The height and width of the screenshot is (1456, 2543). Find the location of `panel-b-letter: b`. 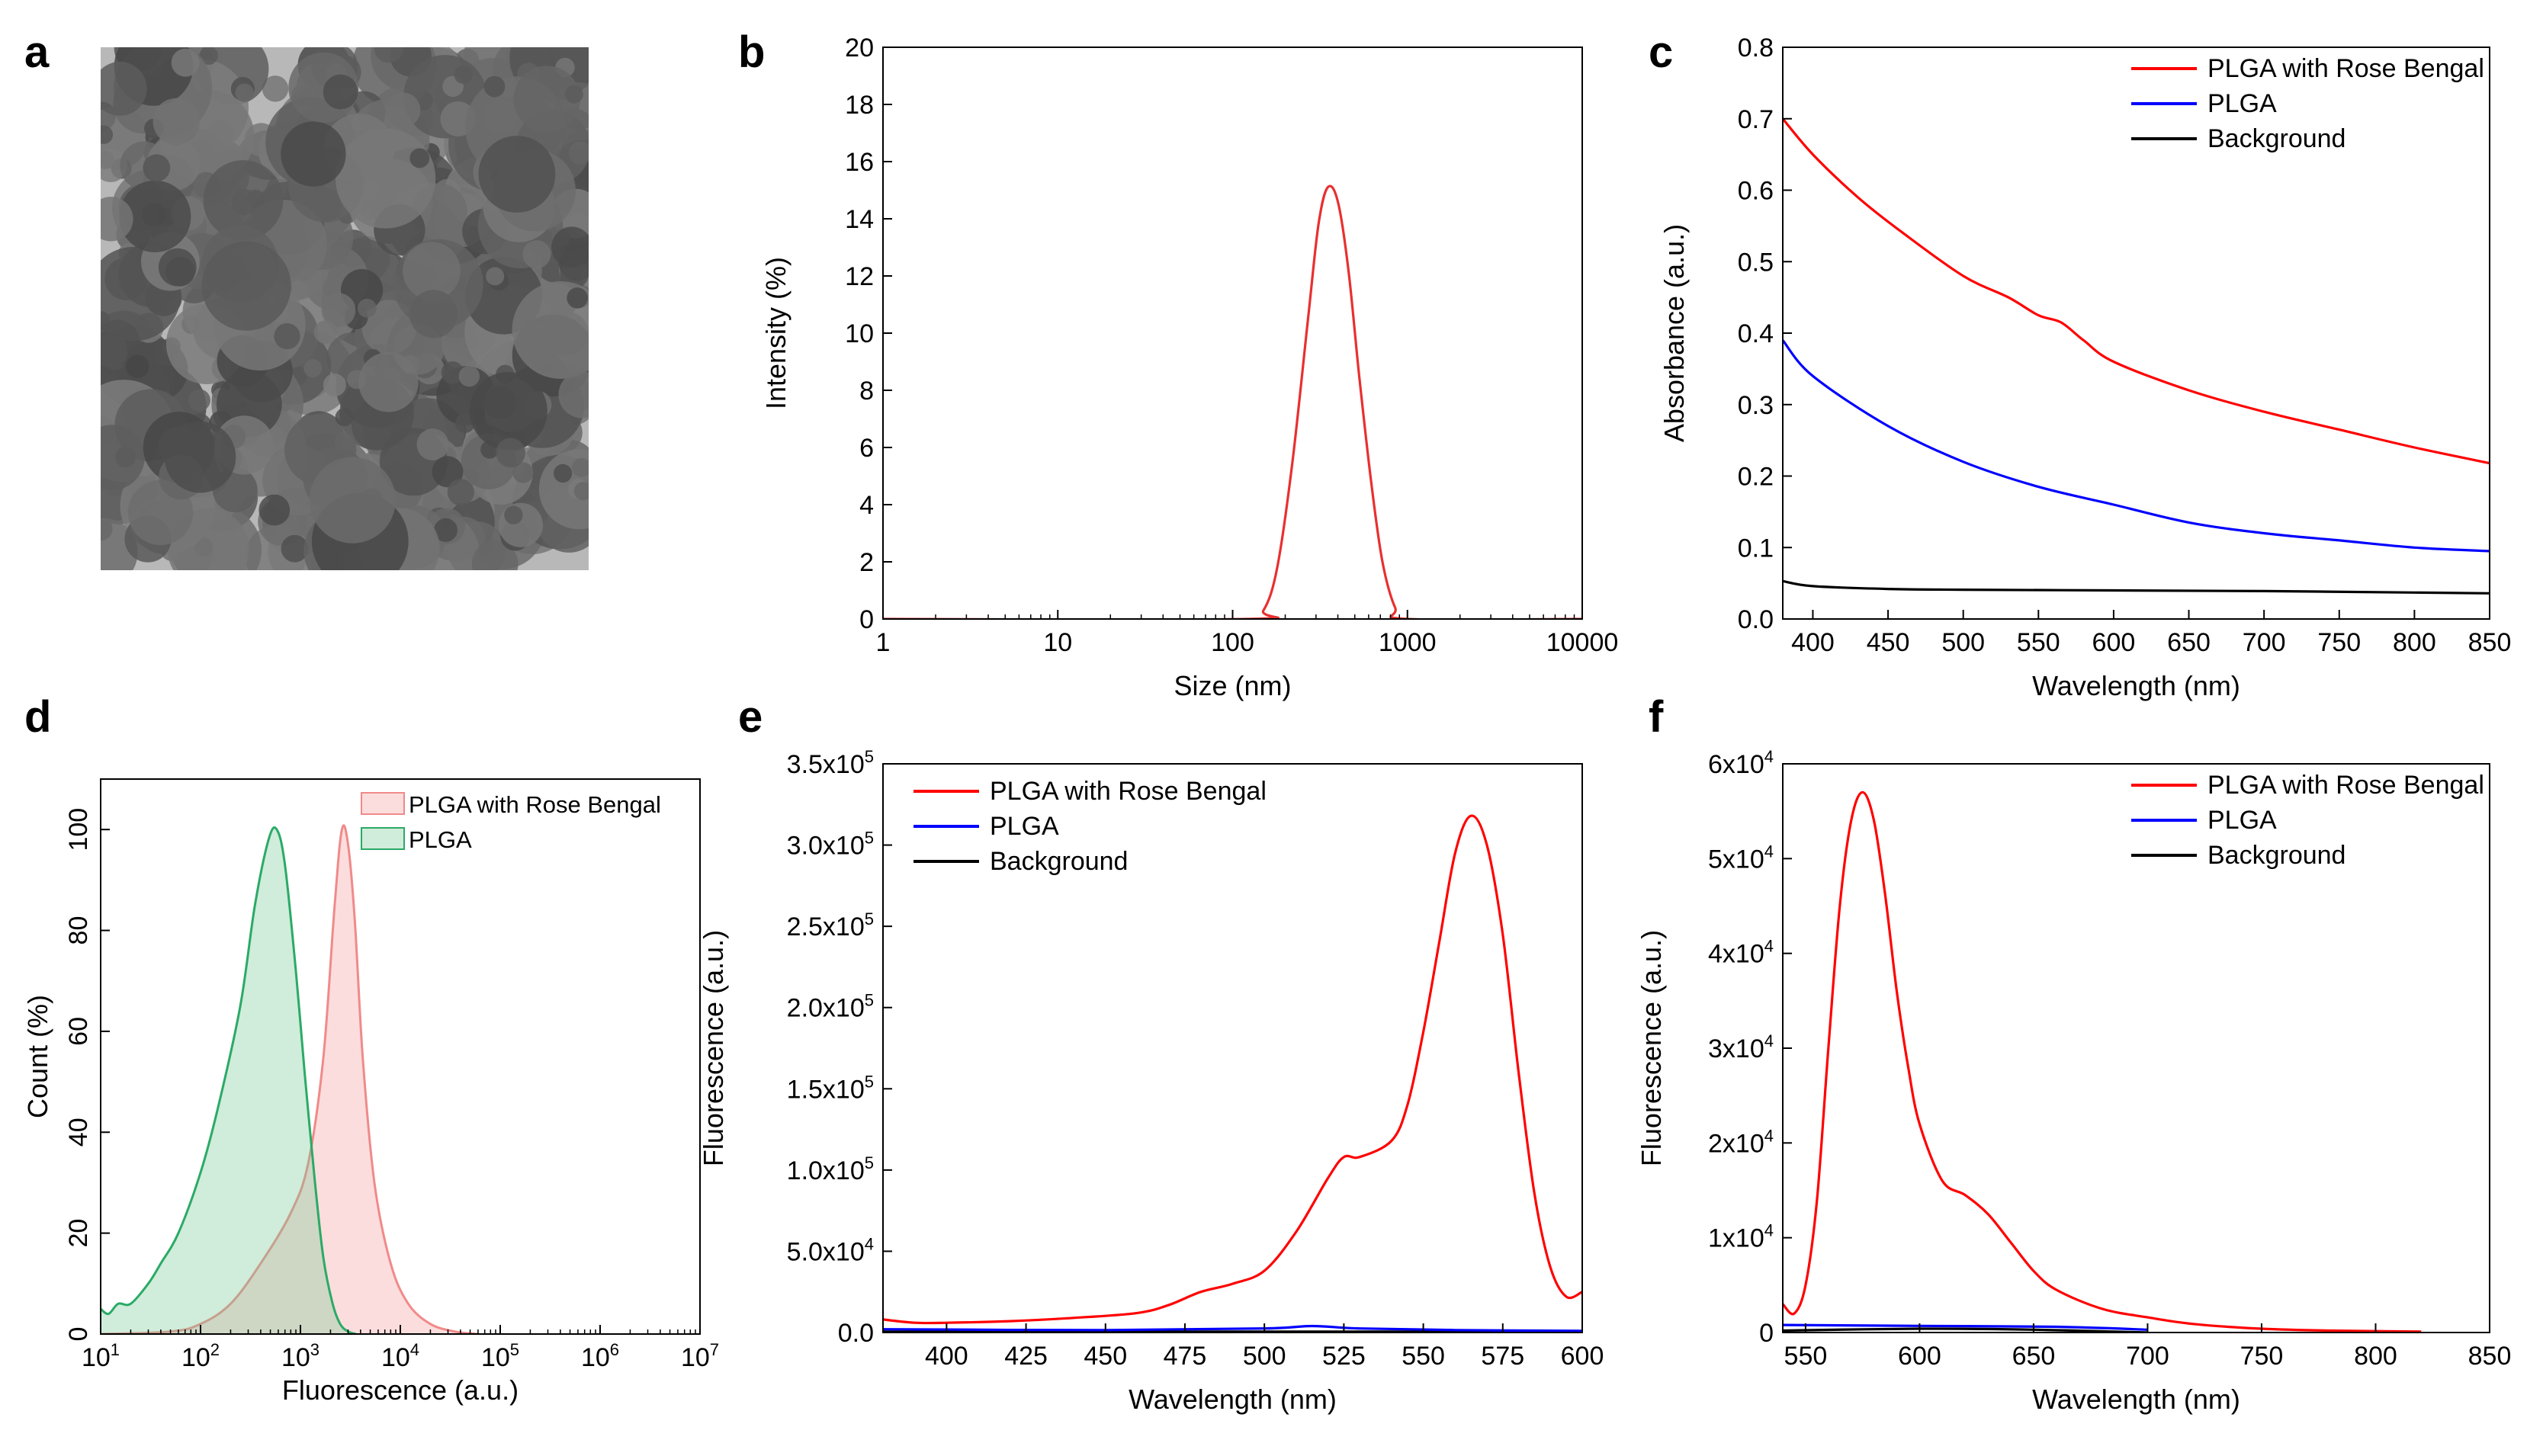

panel-b-letter: b is located at coordinates (752, 52).